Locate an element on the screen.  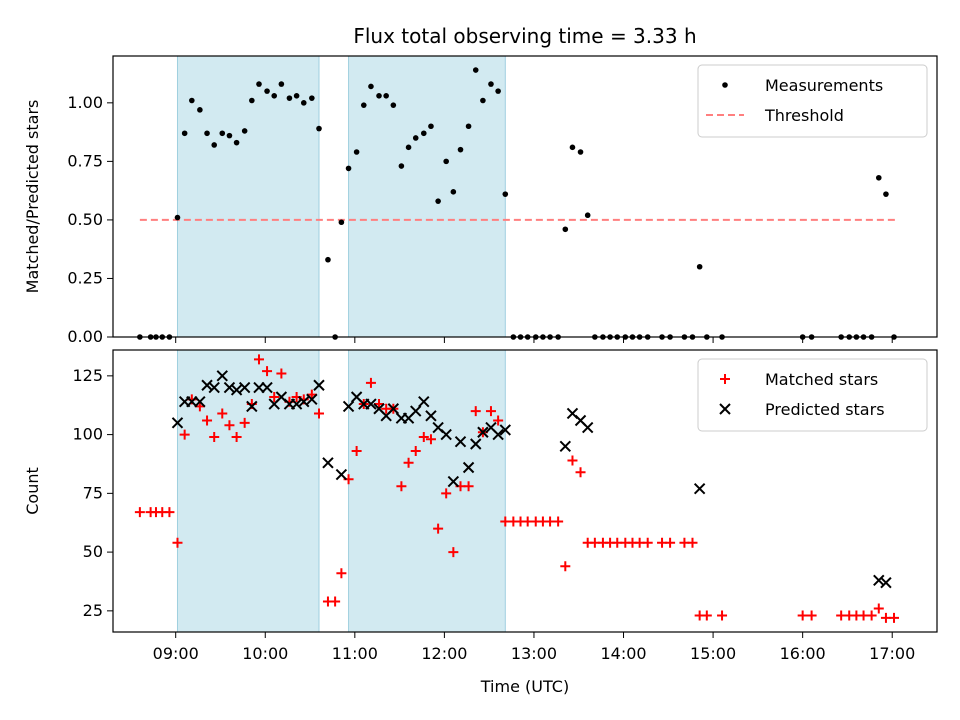
observing-window-shading is located at coordinates (341, 491).